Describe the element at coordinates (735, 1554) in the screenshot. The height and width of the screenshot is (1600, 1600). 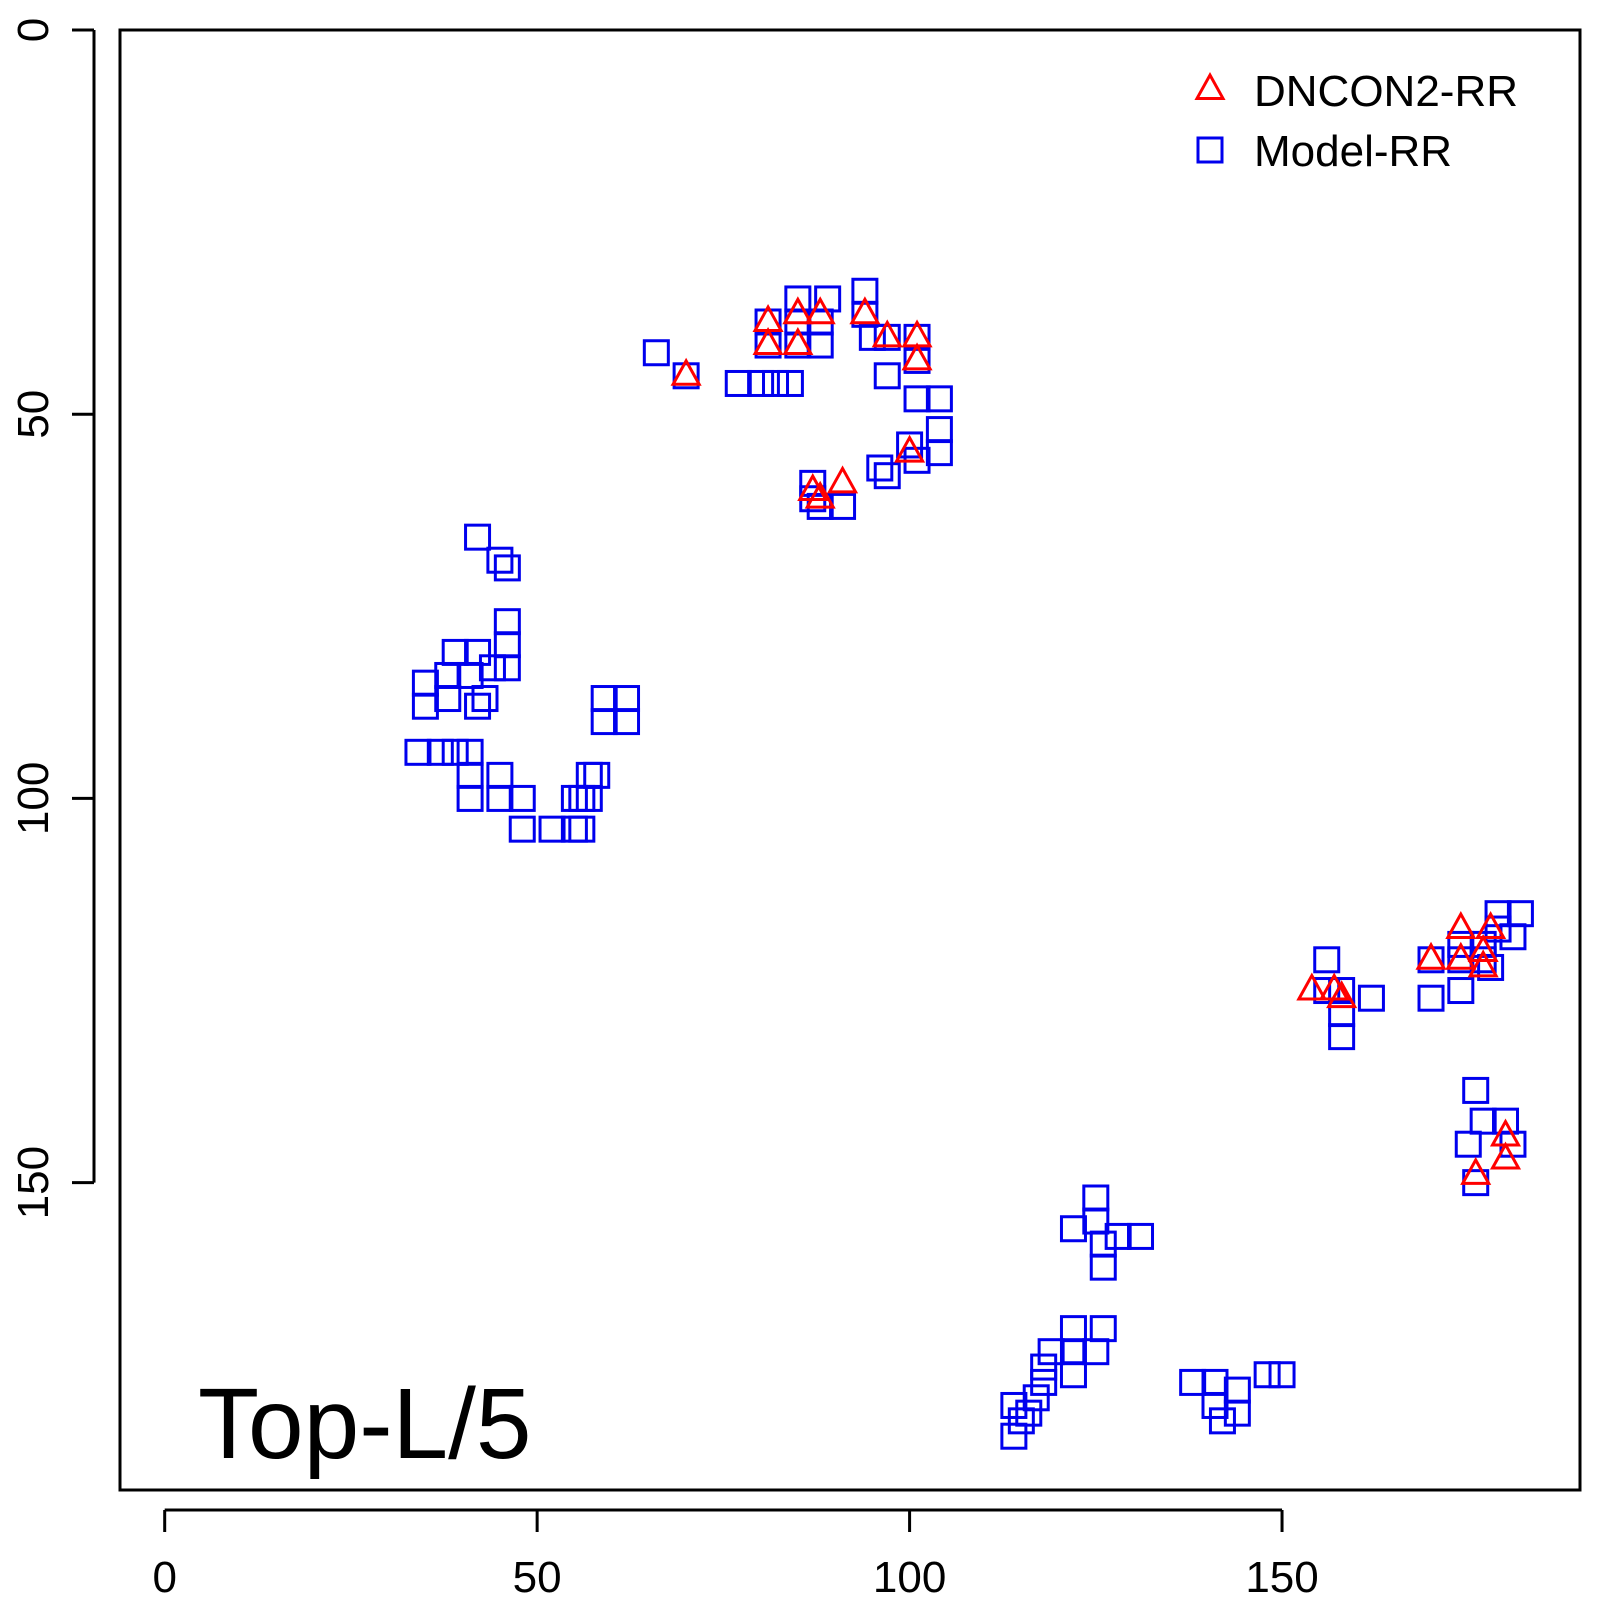
I see `x-axis: 0 50 100 150` at that location.